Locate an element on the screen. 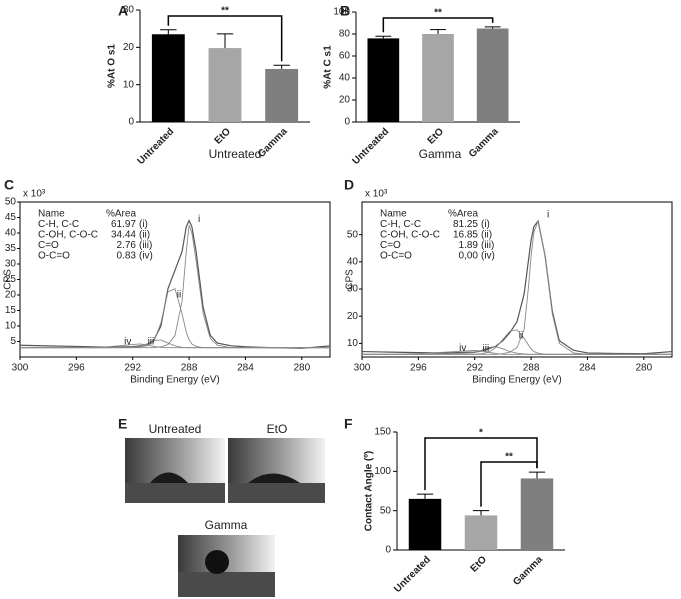 The width and height of the screenshot is (681, 599). panel-label: D is located at coordinates (349, 185).